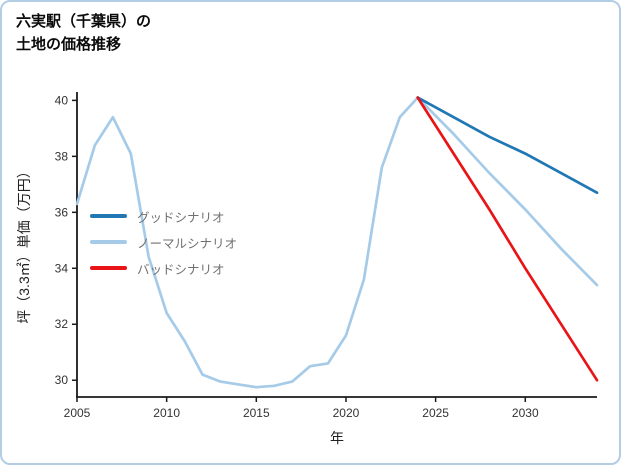 The width and height of the screenshot is (621, 465). I want to click on y-tick-label: 34, so click(62, 268).